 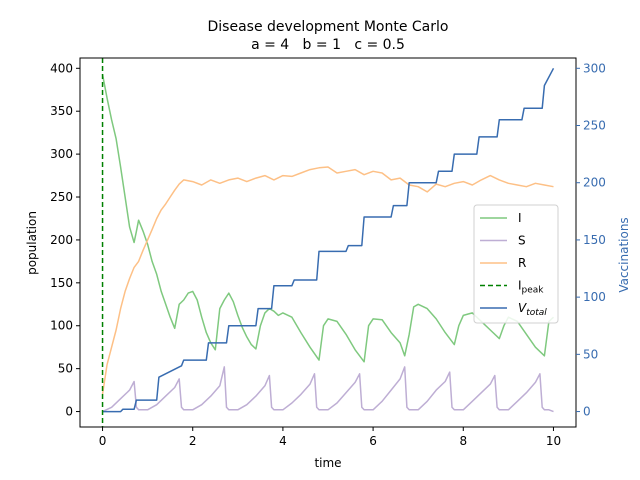 I want to click on legend-label-v-total: Vtotal, so click(x=532, y=309).